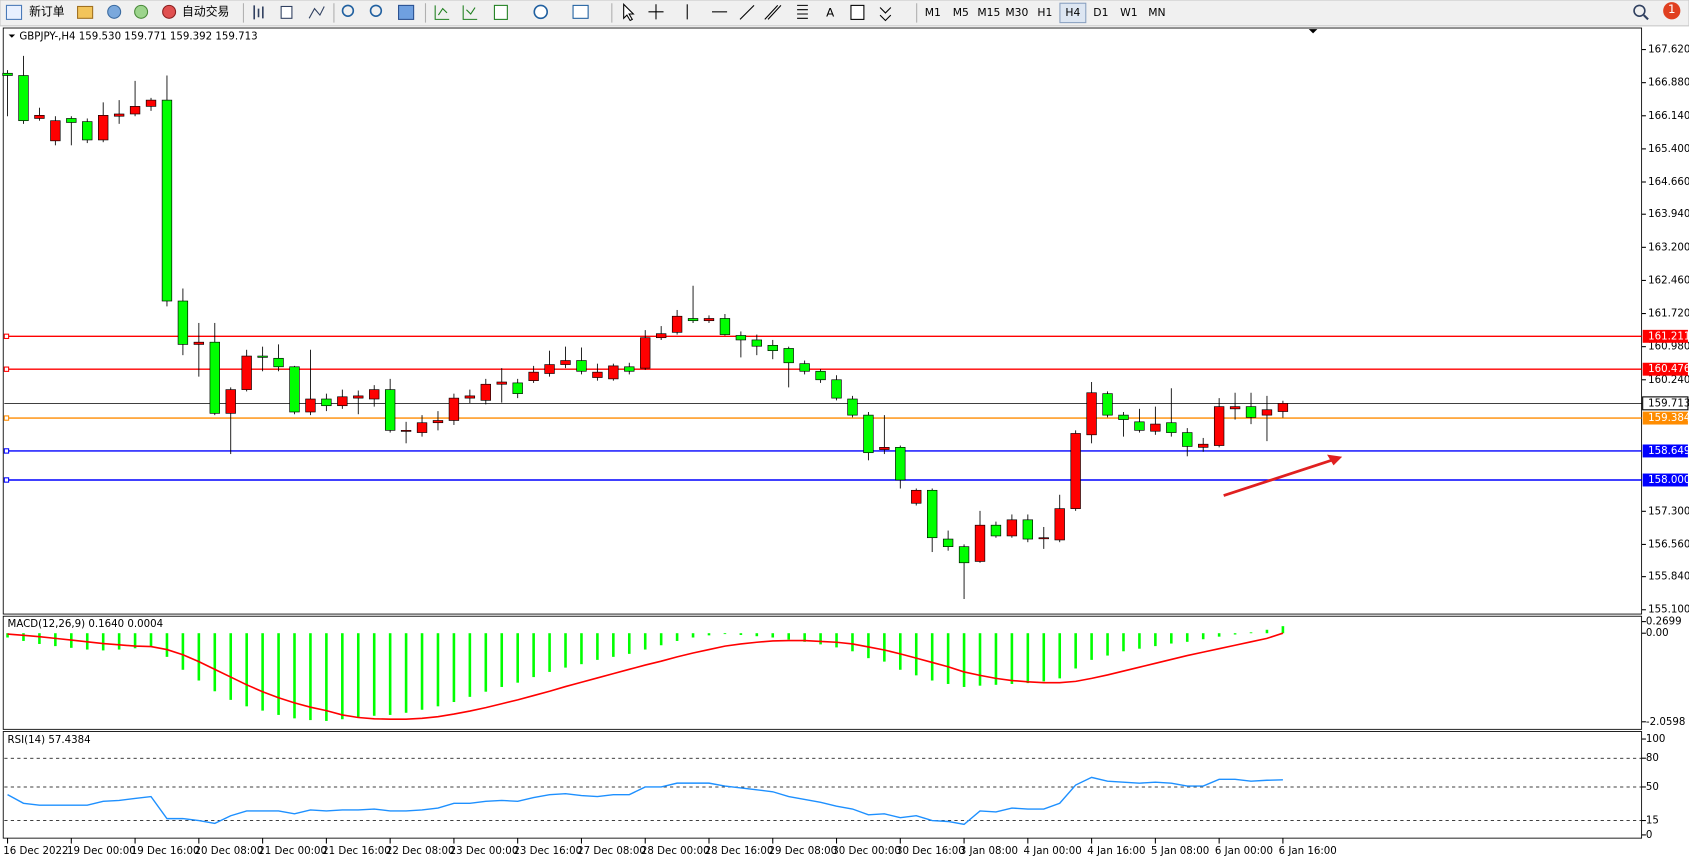 Image resolution: width=1689 pixels, height=864 pixels. I want to click on timeframe-button: M15, so click(988, 12).